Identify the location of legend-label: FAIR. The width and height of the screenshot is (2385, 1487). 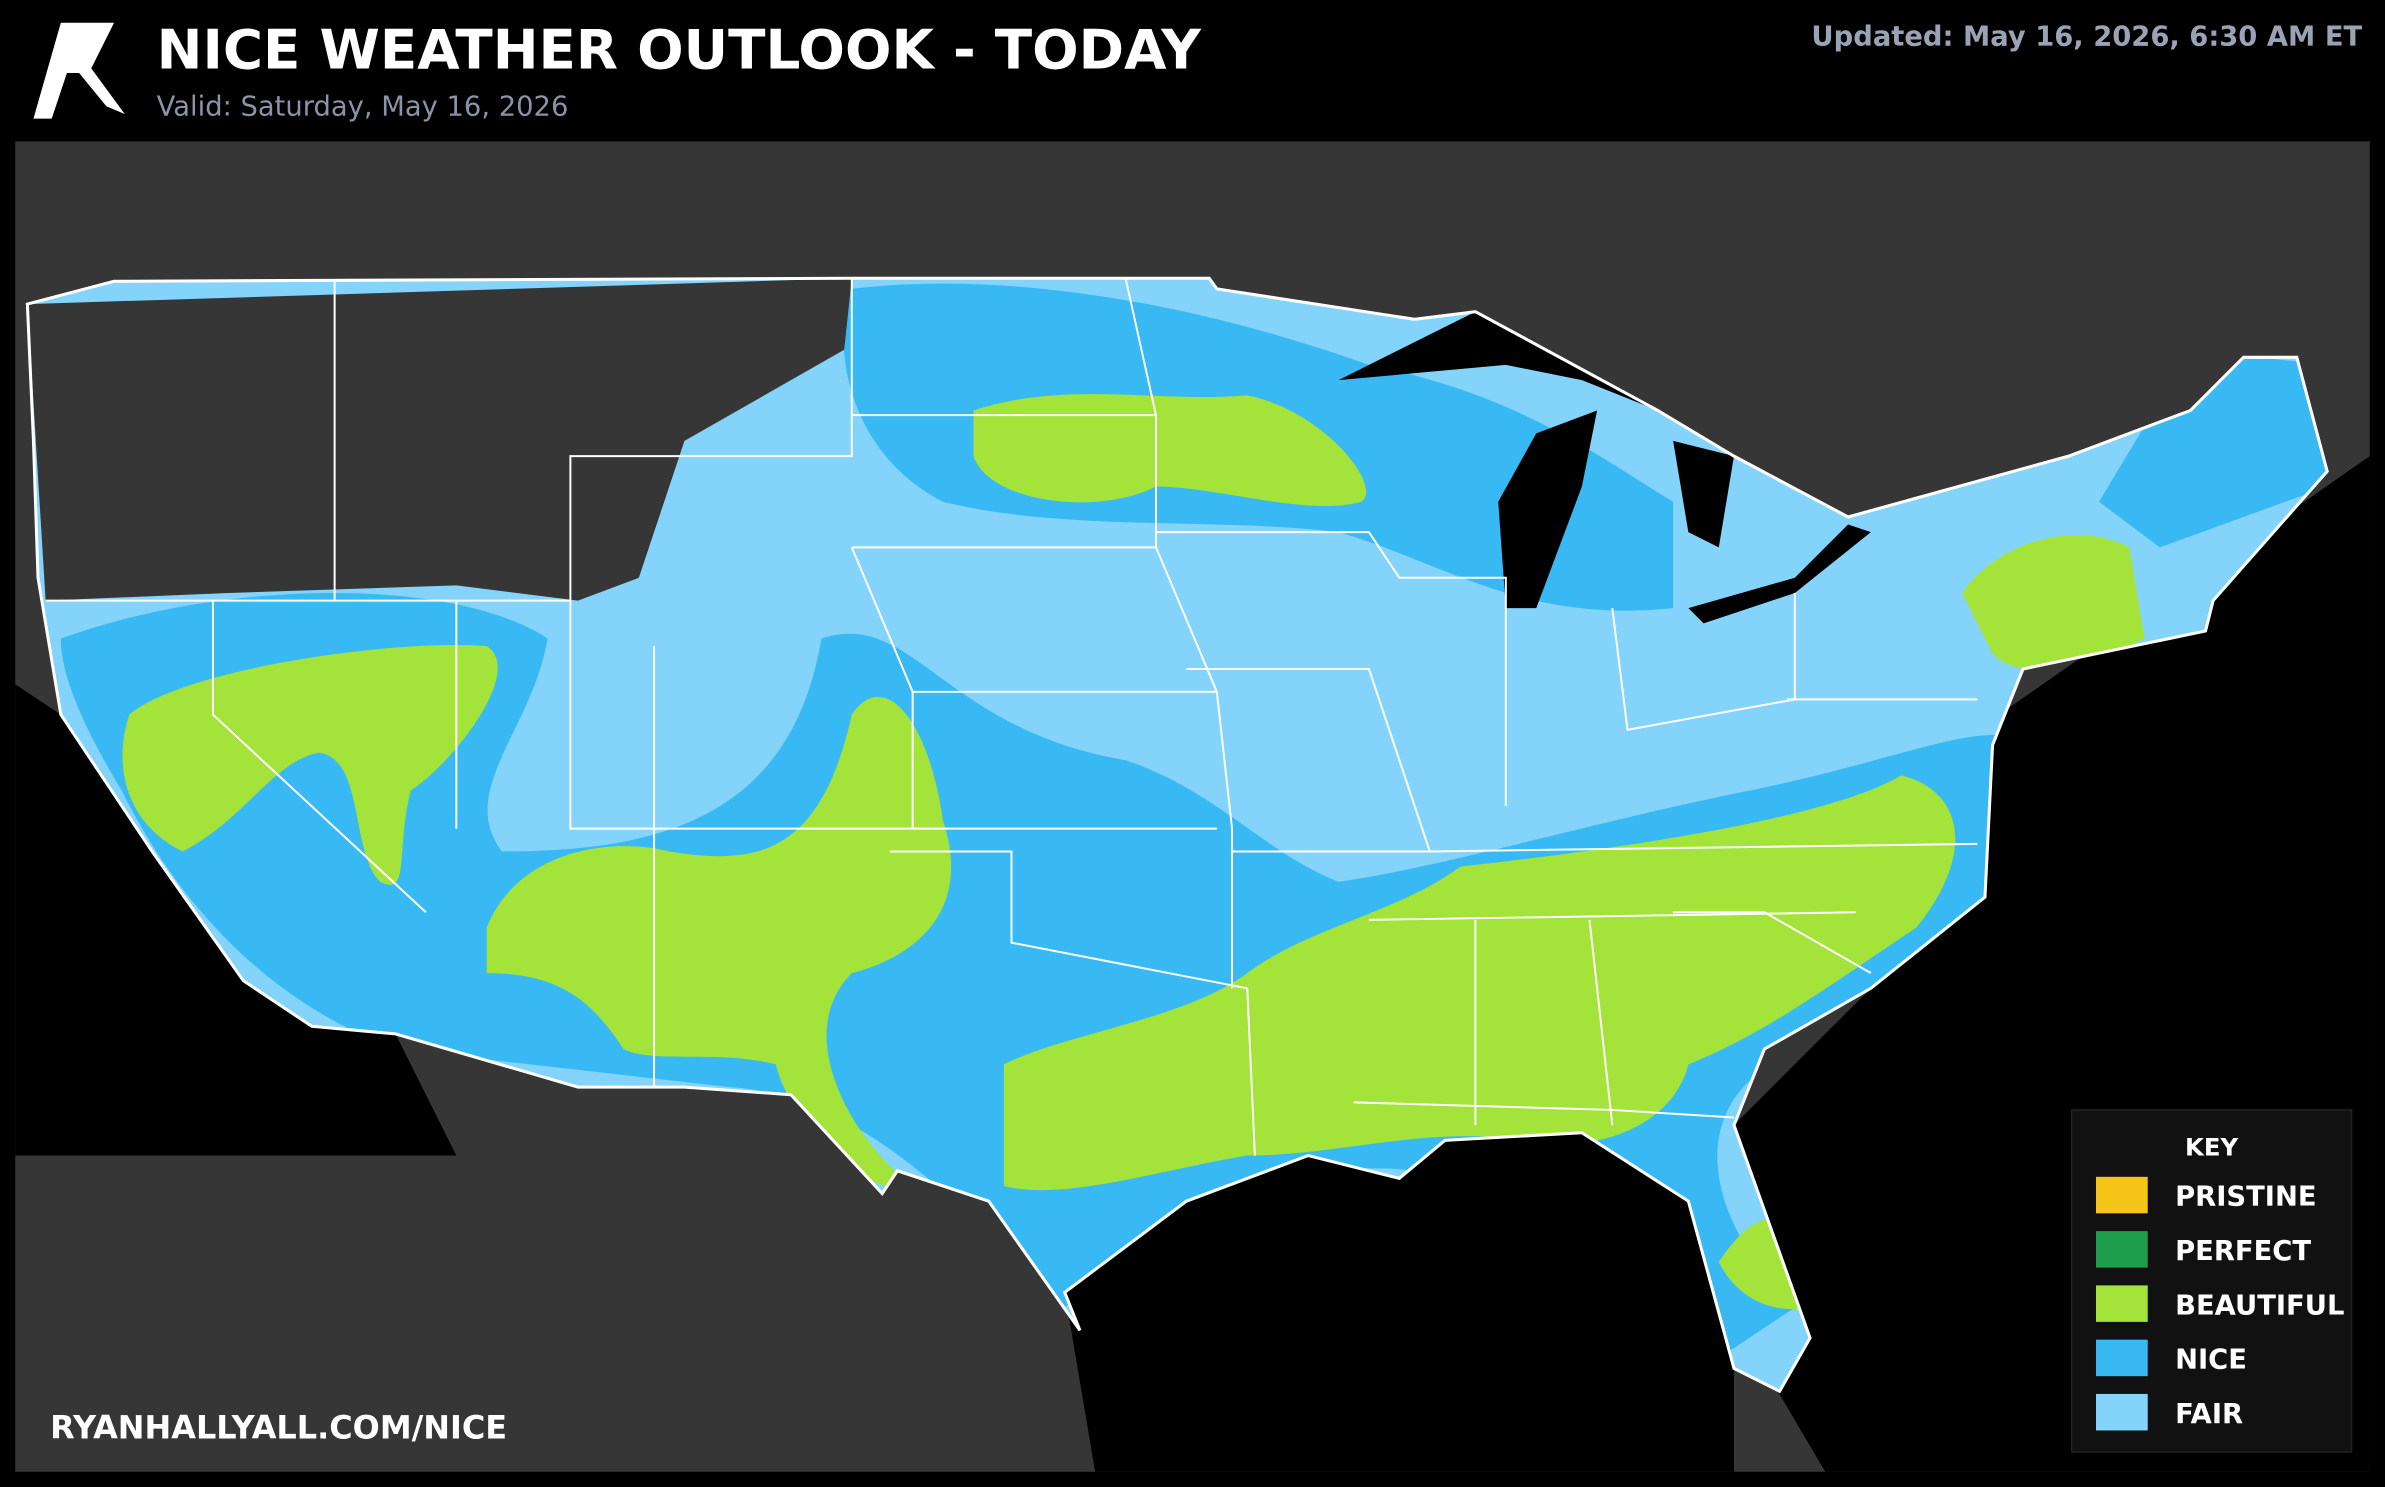
(2209, 1414).